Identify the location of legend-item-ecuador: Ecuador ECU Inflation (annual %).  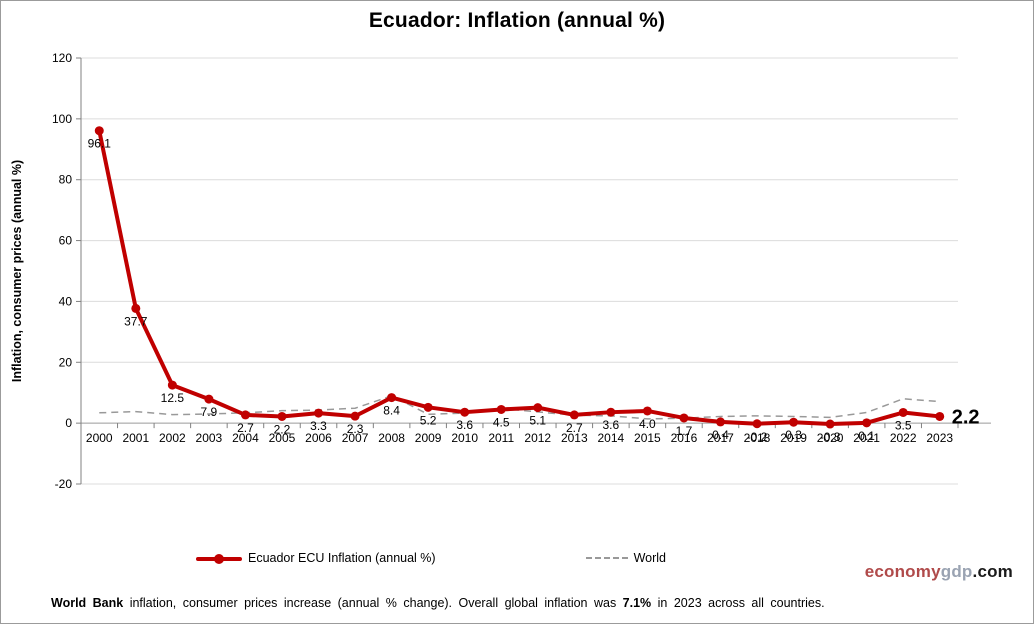
(315, 558).